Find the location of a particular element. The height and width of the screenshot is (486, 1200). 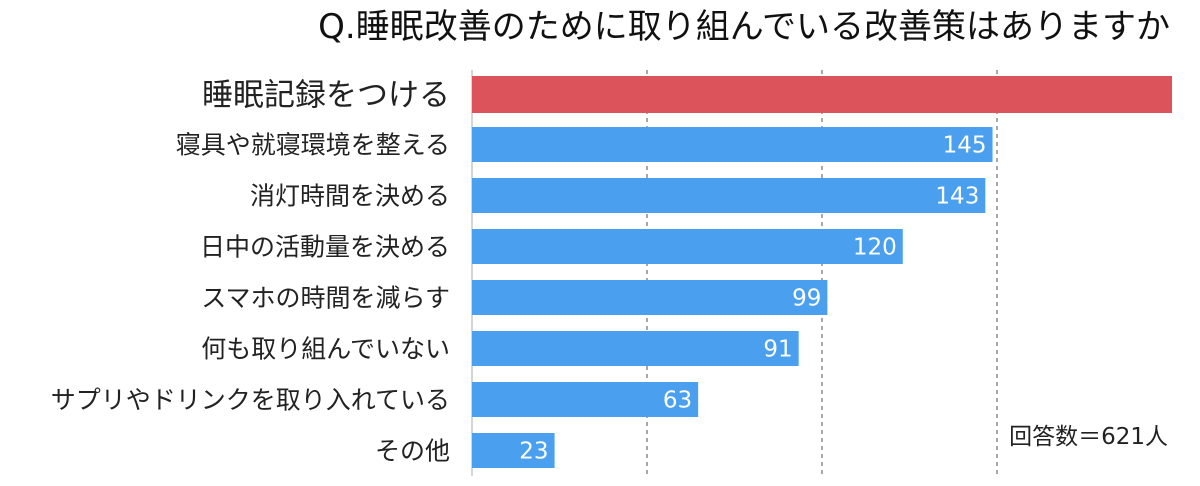

respondent-count-note: 回答数＝621人 is located at coordinates (1088, 437).